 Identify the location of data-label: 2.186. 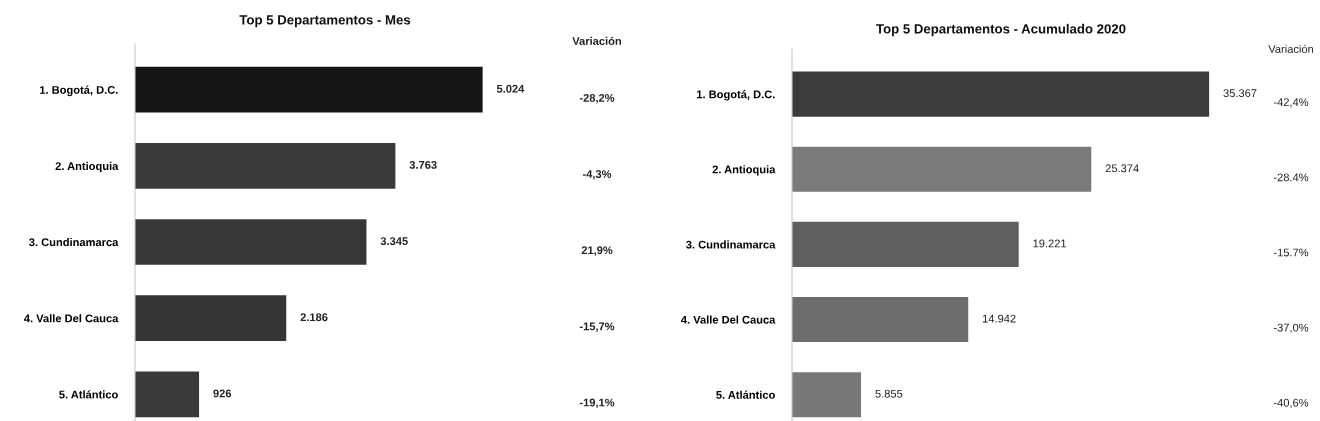
(314, 317).